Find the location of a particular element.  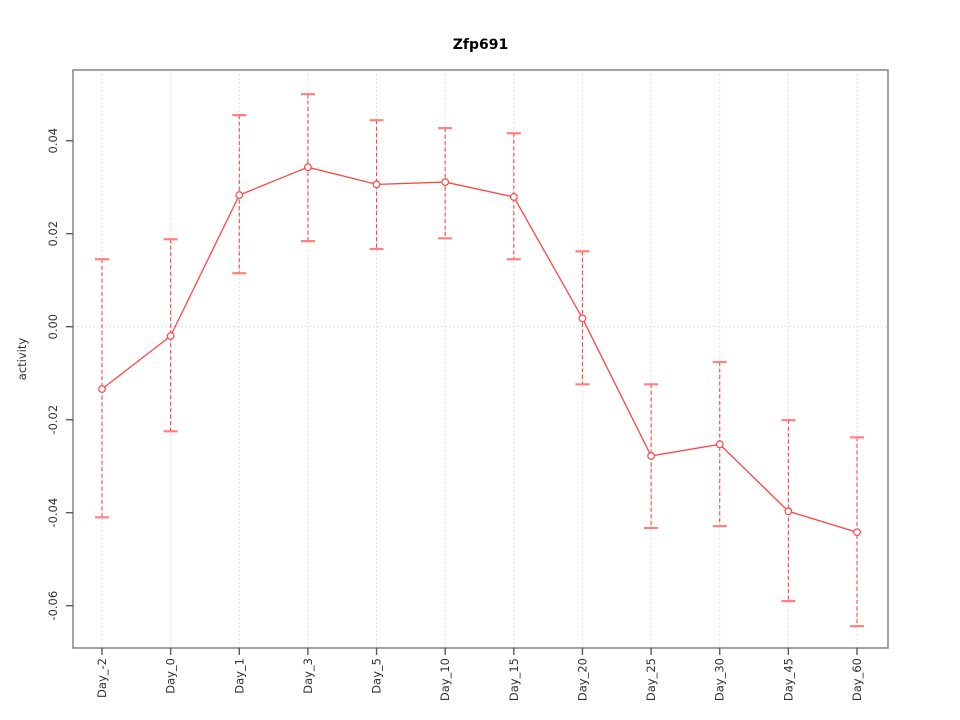

y-tick-label: -0.06 is located at coordinates (53, 606).